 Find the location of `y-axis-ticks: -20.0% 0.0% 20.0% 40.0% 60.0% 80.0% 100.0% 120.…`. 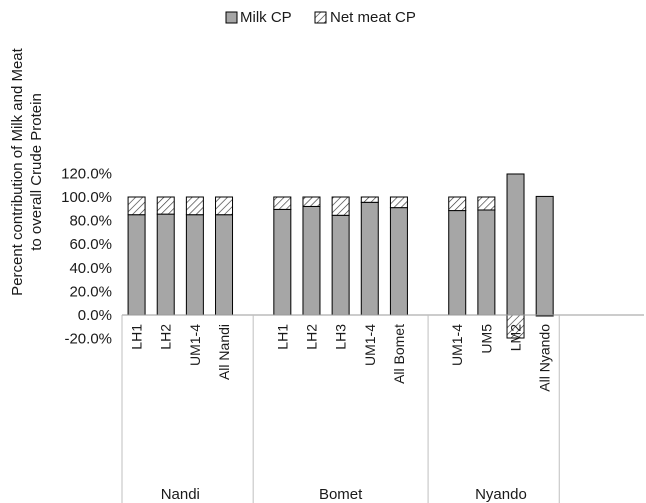

y-axis-ticks: -20.0% 0.0% 20.0% 40.0% 60.0% 80.0% 100.0% 120.… is located at coordinates (86, 256).